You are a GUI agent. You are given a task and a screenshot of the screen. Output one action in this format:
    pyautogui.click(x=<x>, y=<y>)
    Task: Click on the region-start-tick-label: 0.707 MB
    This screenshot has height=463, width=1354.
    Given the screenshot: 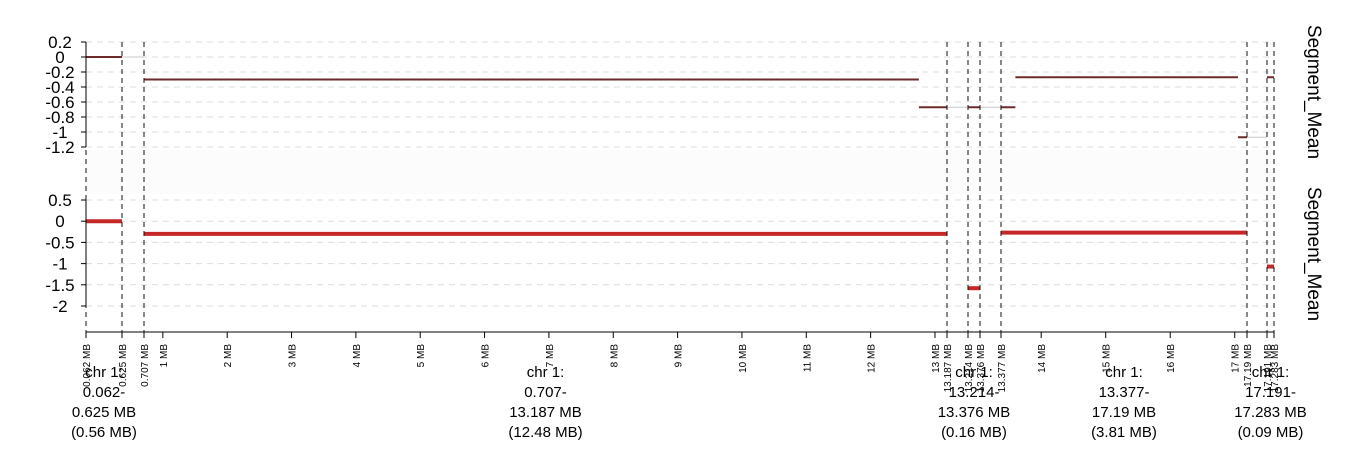 What is the action you would take?
    pyautogui.click(x=145, y=365)
    